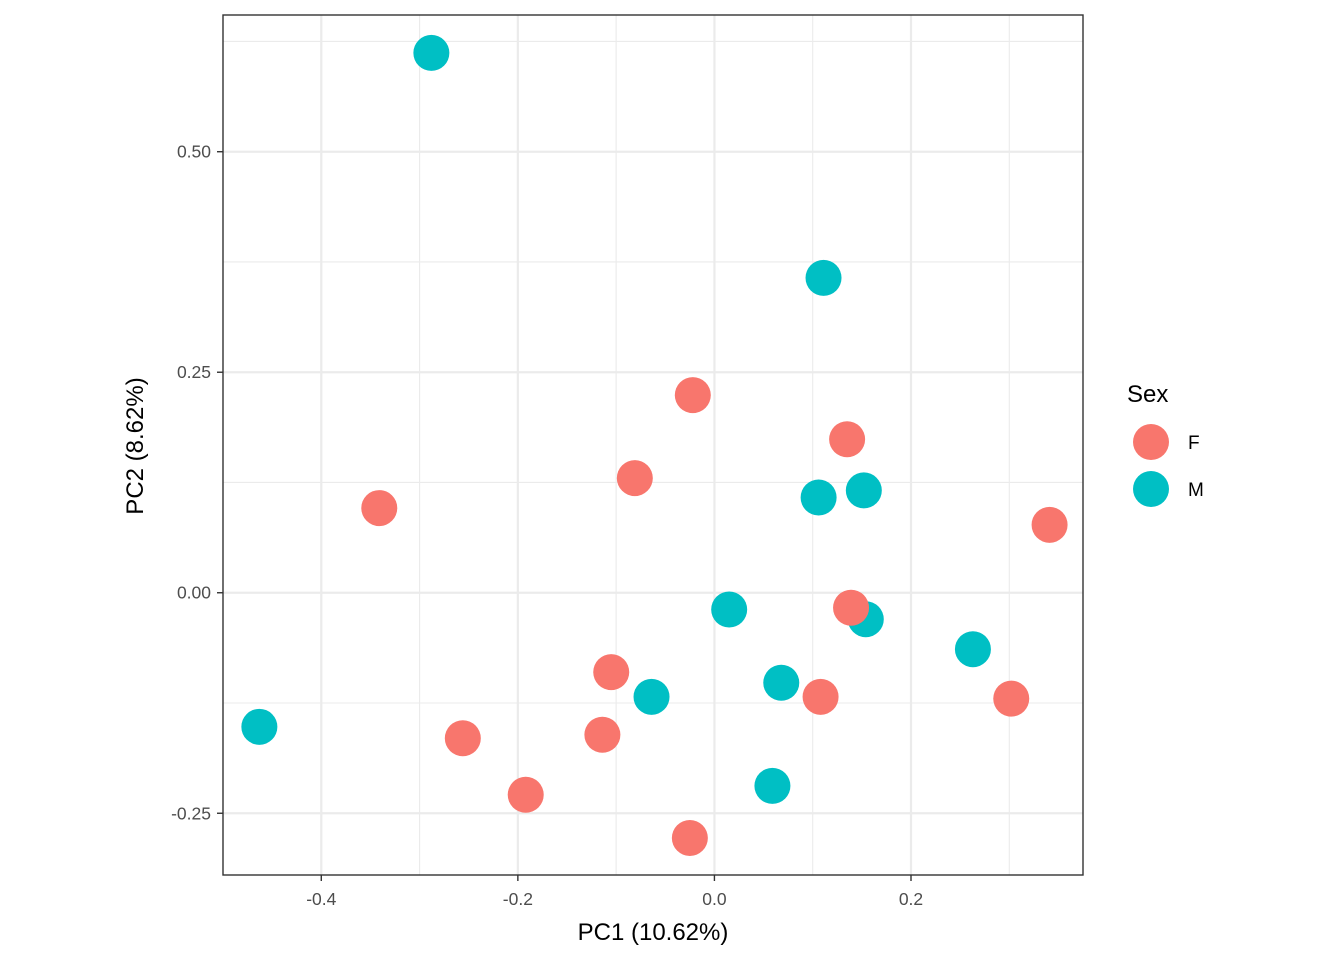 The height and width of the screenshot is (960, 1344). What do you see at coordinates (1194, 443) in the screenshot?
I see `legend-label-f: F` at bounding box center [1194, 443].